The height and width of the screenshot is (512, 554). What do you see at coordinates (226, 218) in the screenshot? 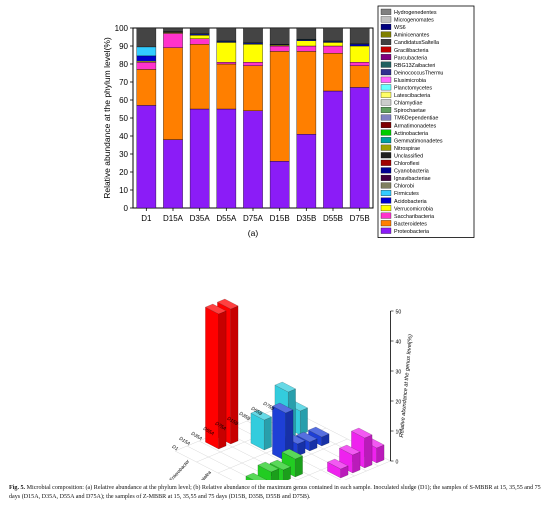
I see `x-tick-label: D55A` at bounding box center [226, 218].